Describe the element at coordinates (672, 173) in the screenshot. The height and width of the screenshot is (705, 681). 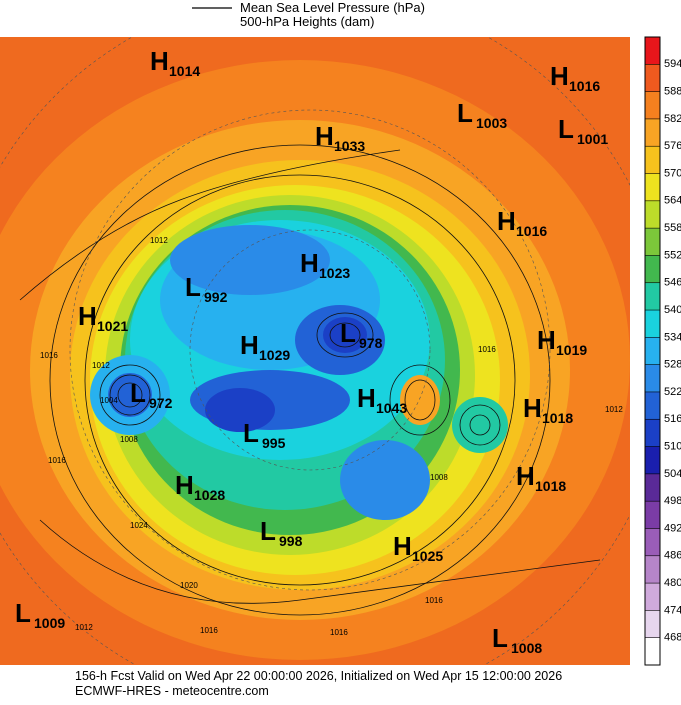
I see `colorbar-label: 570` at that location.